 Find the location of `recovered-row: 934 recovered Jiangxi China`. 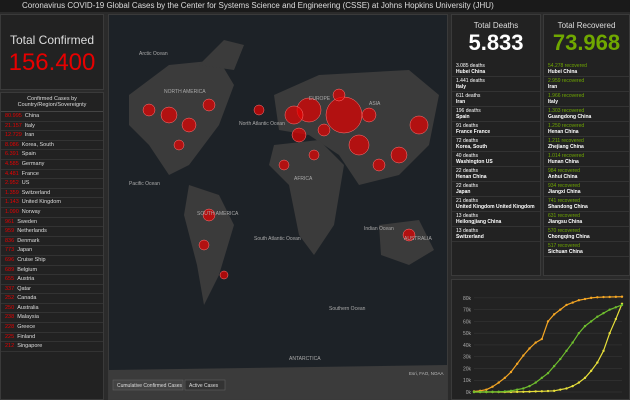

recovered-row: 934 recovered Jiangxi China is located at coordinates (586, 189).